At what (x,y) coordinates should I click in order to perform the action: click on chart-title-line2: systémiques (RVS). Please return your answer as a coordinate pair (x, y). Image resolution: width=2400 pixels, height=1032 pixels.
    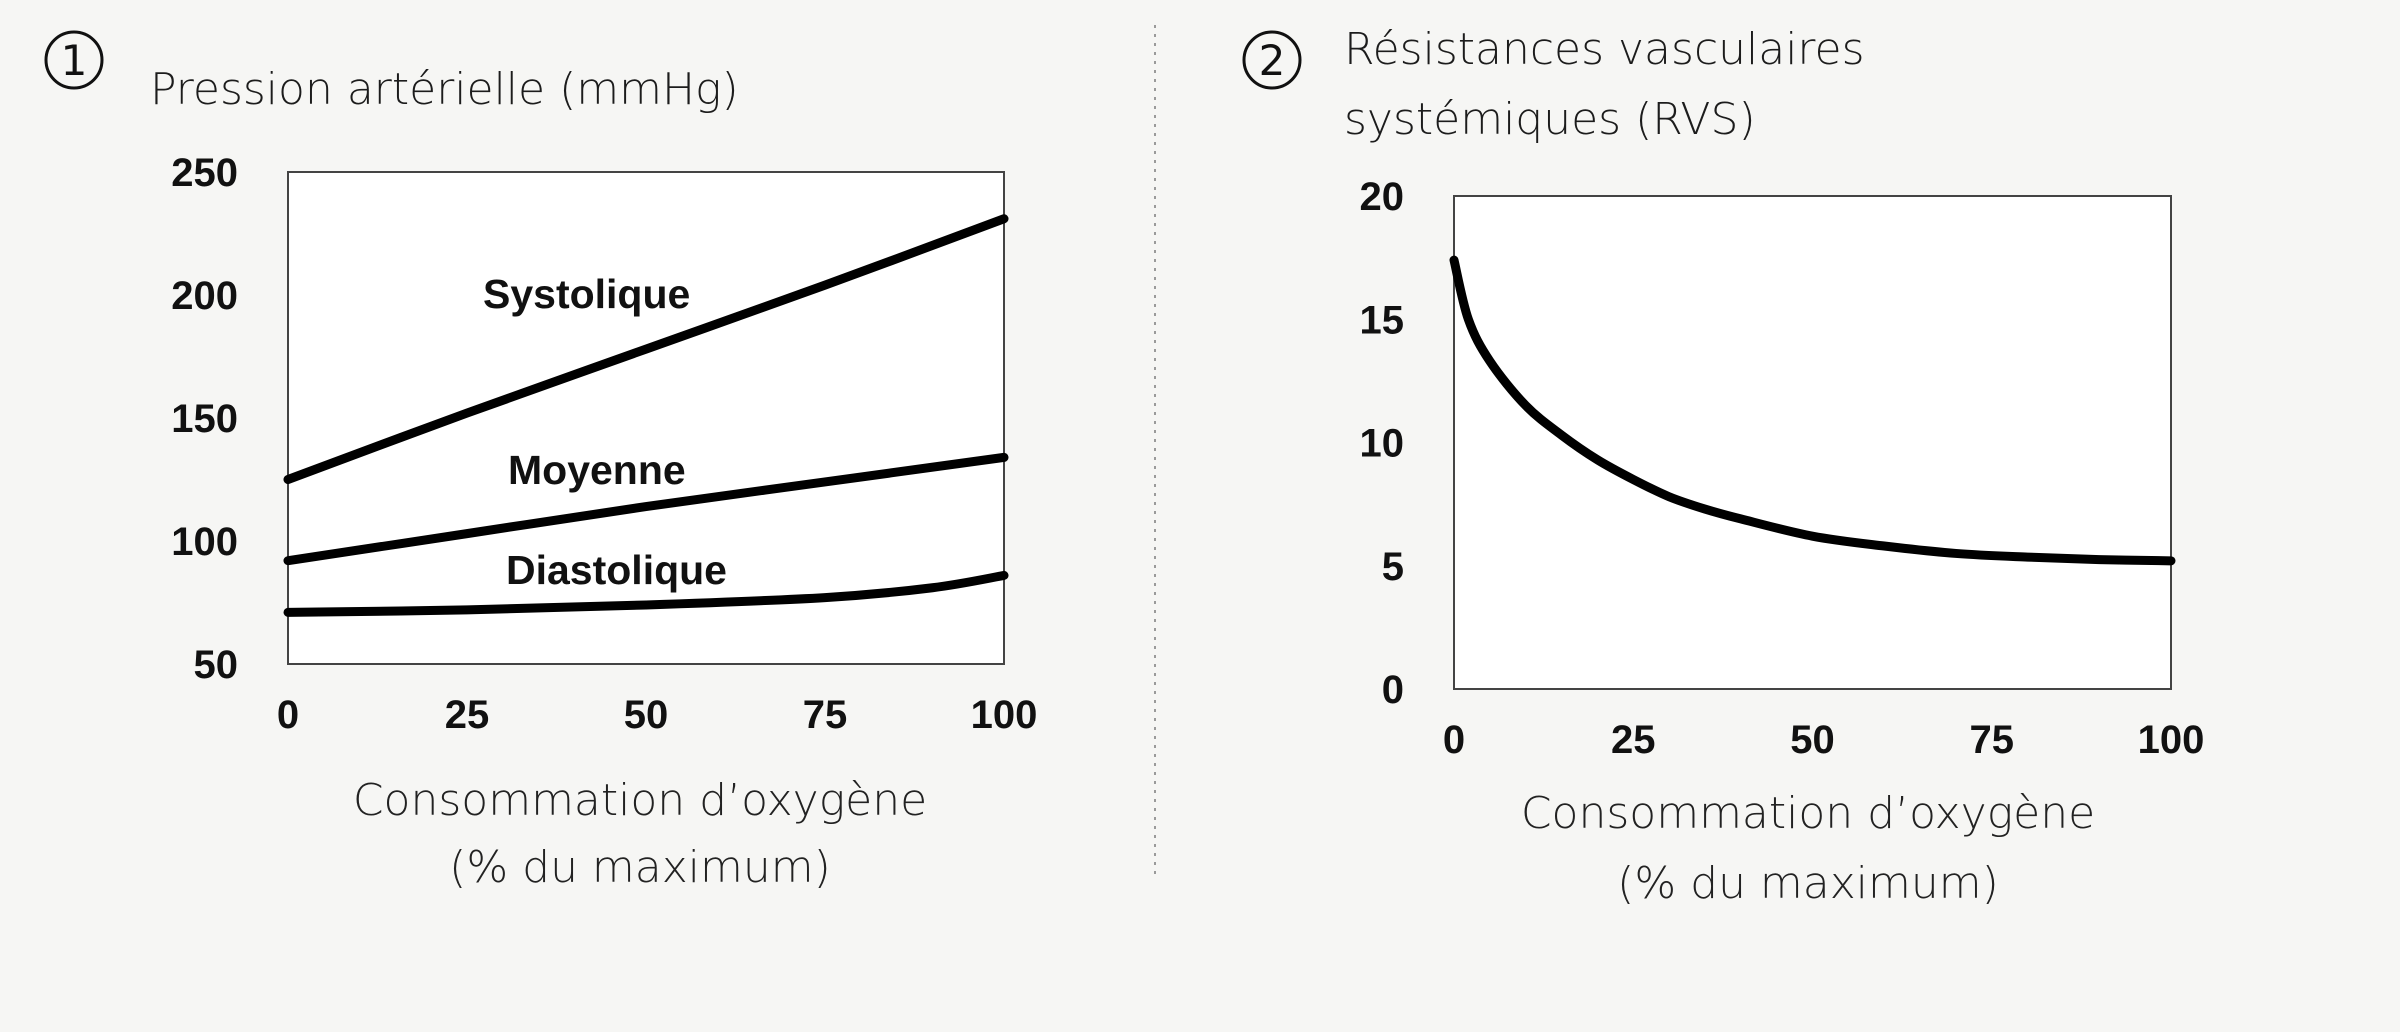
    Looking at the image, I should click on (1550, 119).